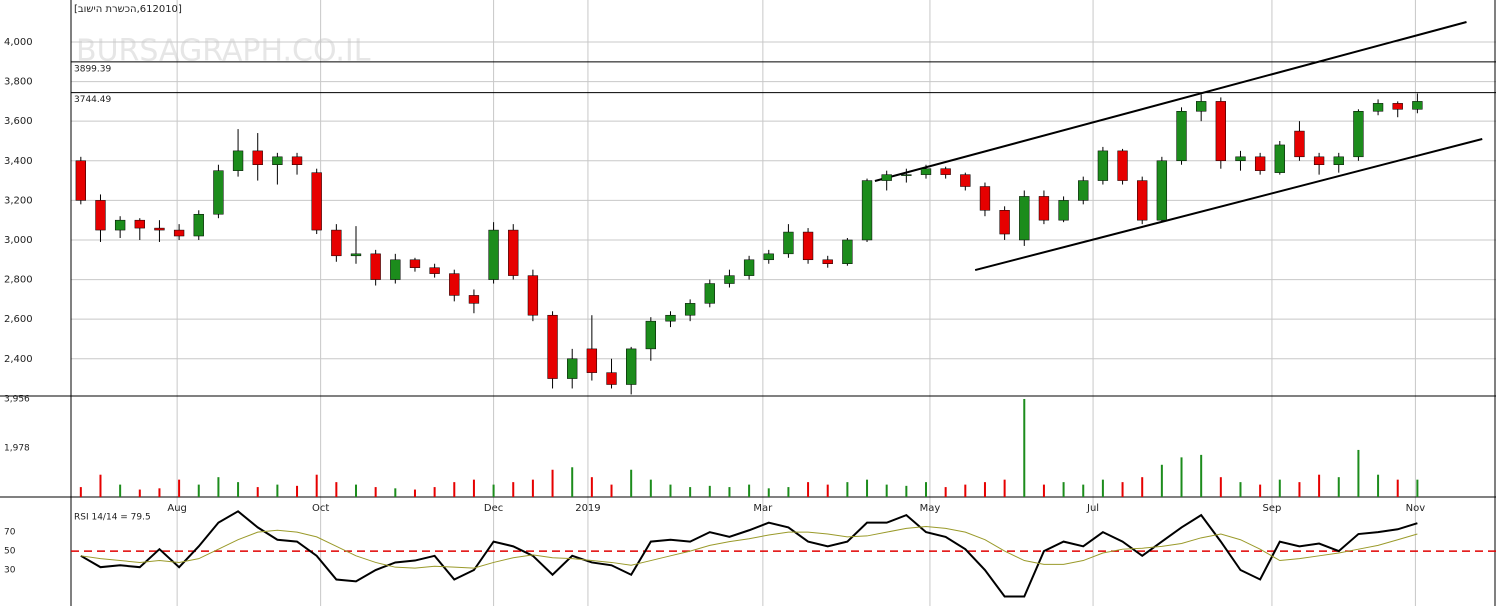 This screenshot has height=606, width=1496. I want to click on watermark: BURSAGRAPH.CO.IL, so click(223, 51).